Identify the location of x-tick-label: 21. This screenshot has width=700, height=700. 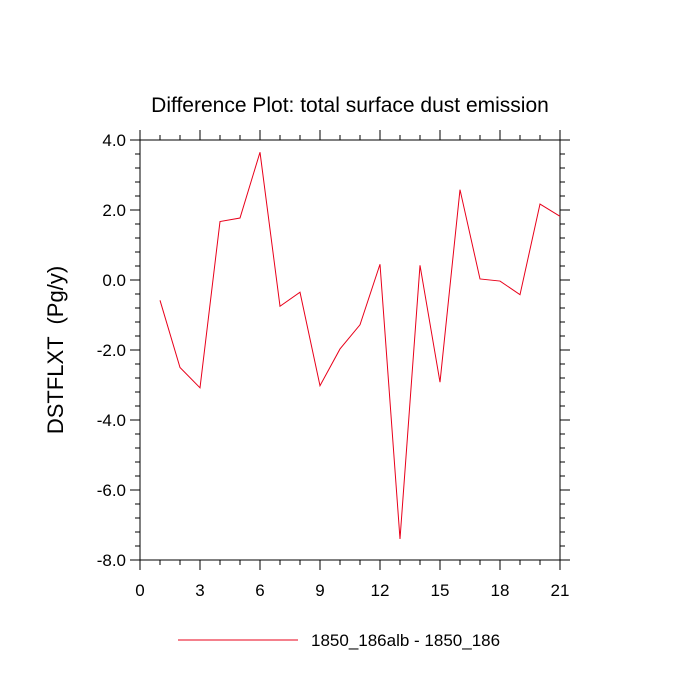
(560, 590).